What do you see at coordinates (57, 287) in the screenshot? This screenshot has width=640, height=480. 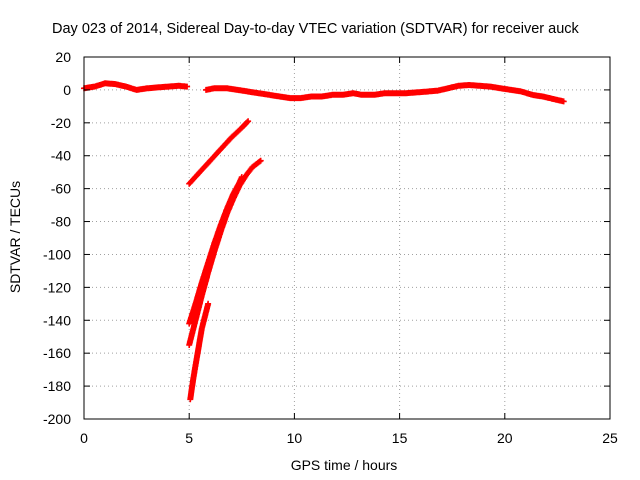 I see `y-tick-label: -120` at bounding box center [57, 287].